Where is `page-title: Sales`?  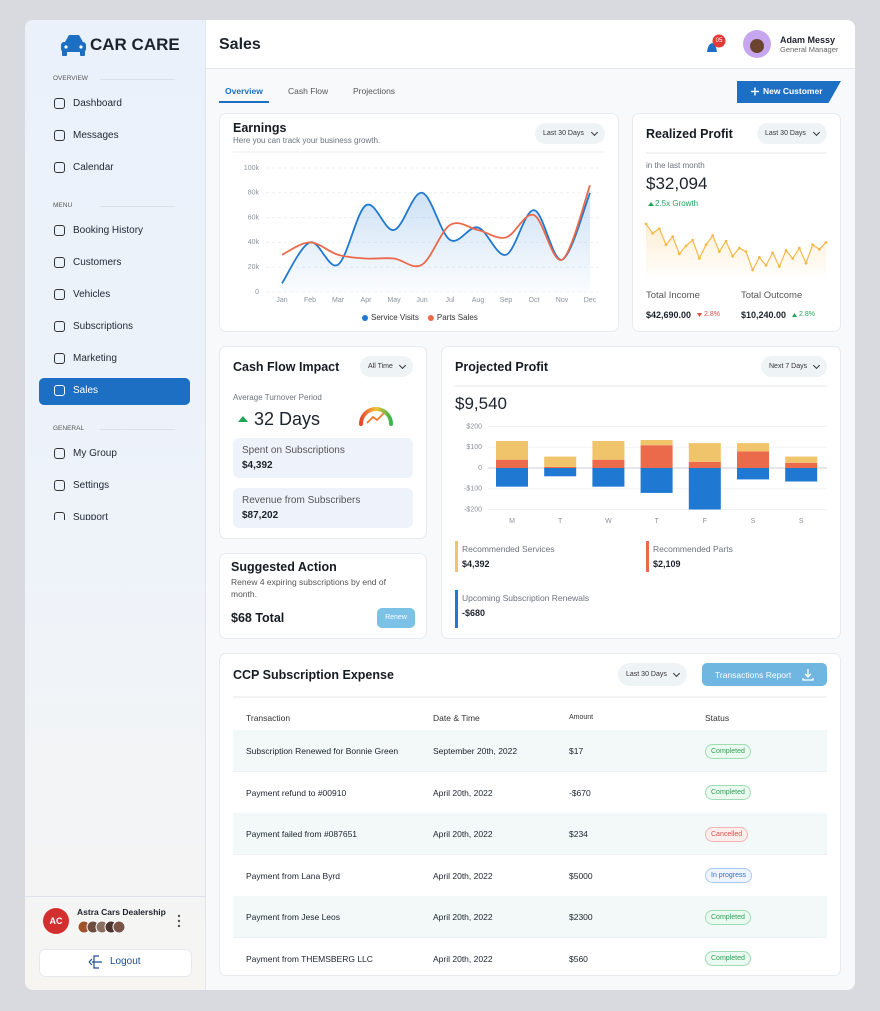 page-title: Sales is located at coordinates (240, 44).